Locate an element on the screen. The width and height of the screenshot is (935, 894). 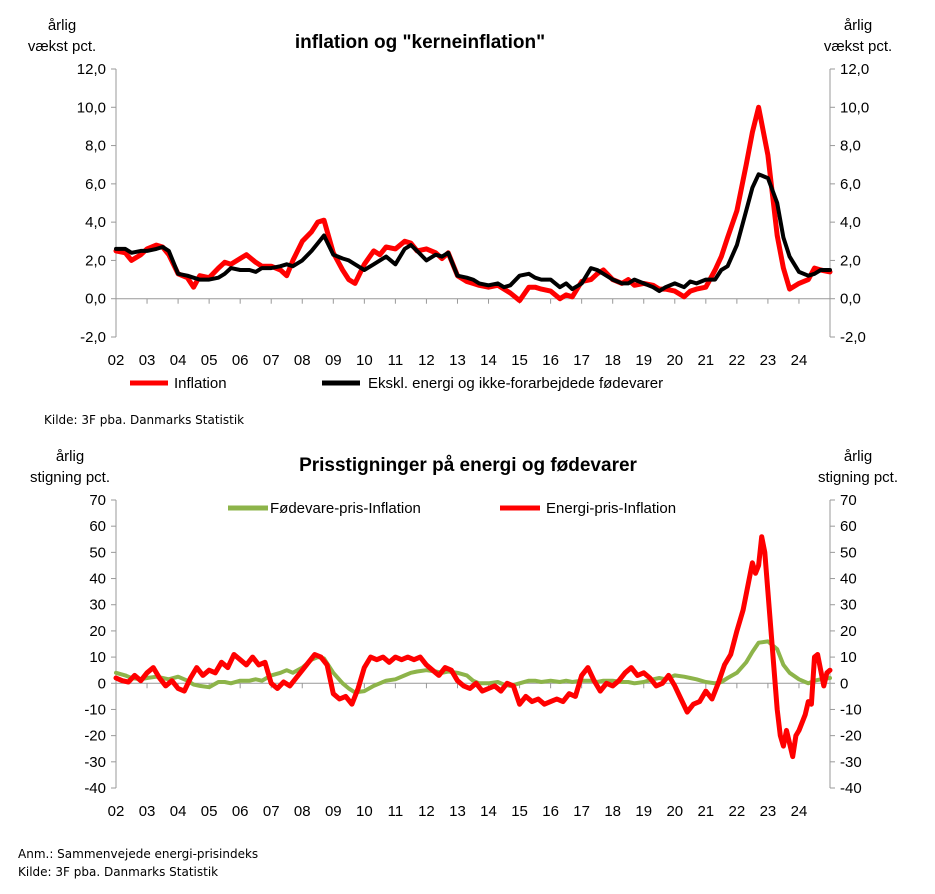
right-tick-label: -20 is located at coordinates (851, 736).